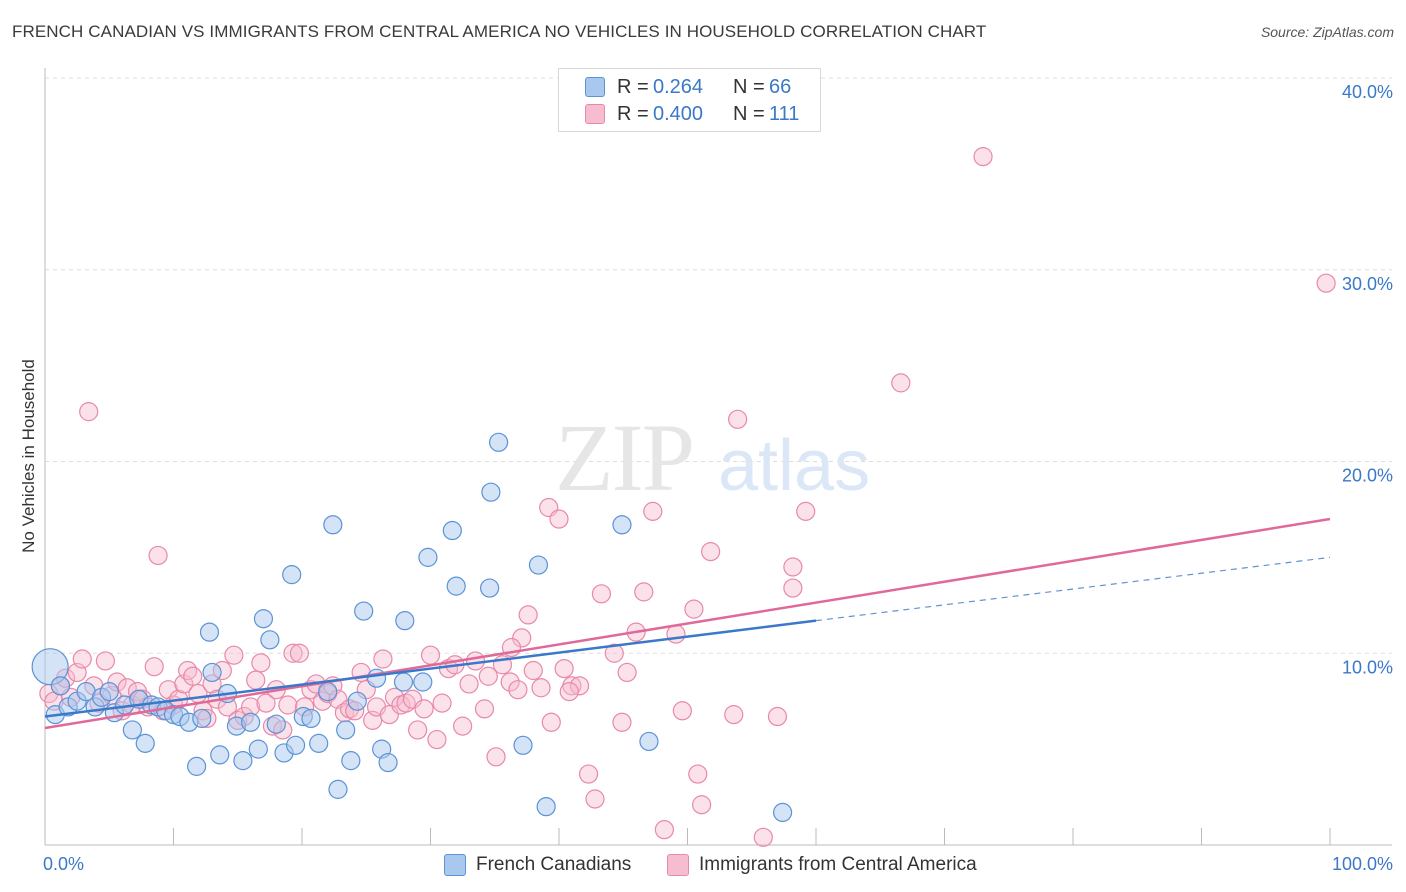  What do you see at coordinates (822, 865) in the screenshot?
I see `legend-item-central-america: Immigrants from Central America` at bounding box center [822, 865].